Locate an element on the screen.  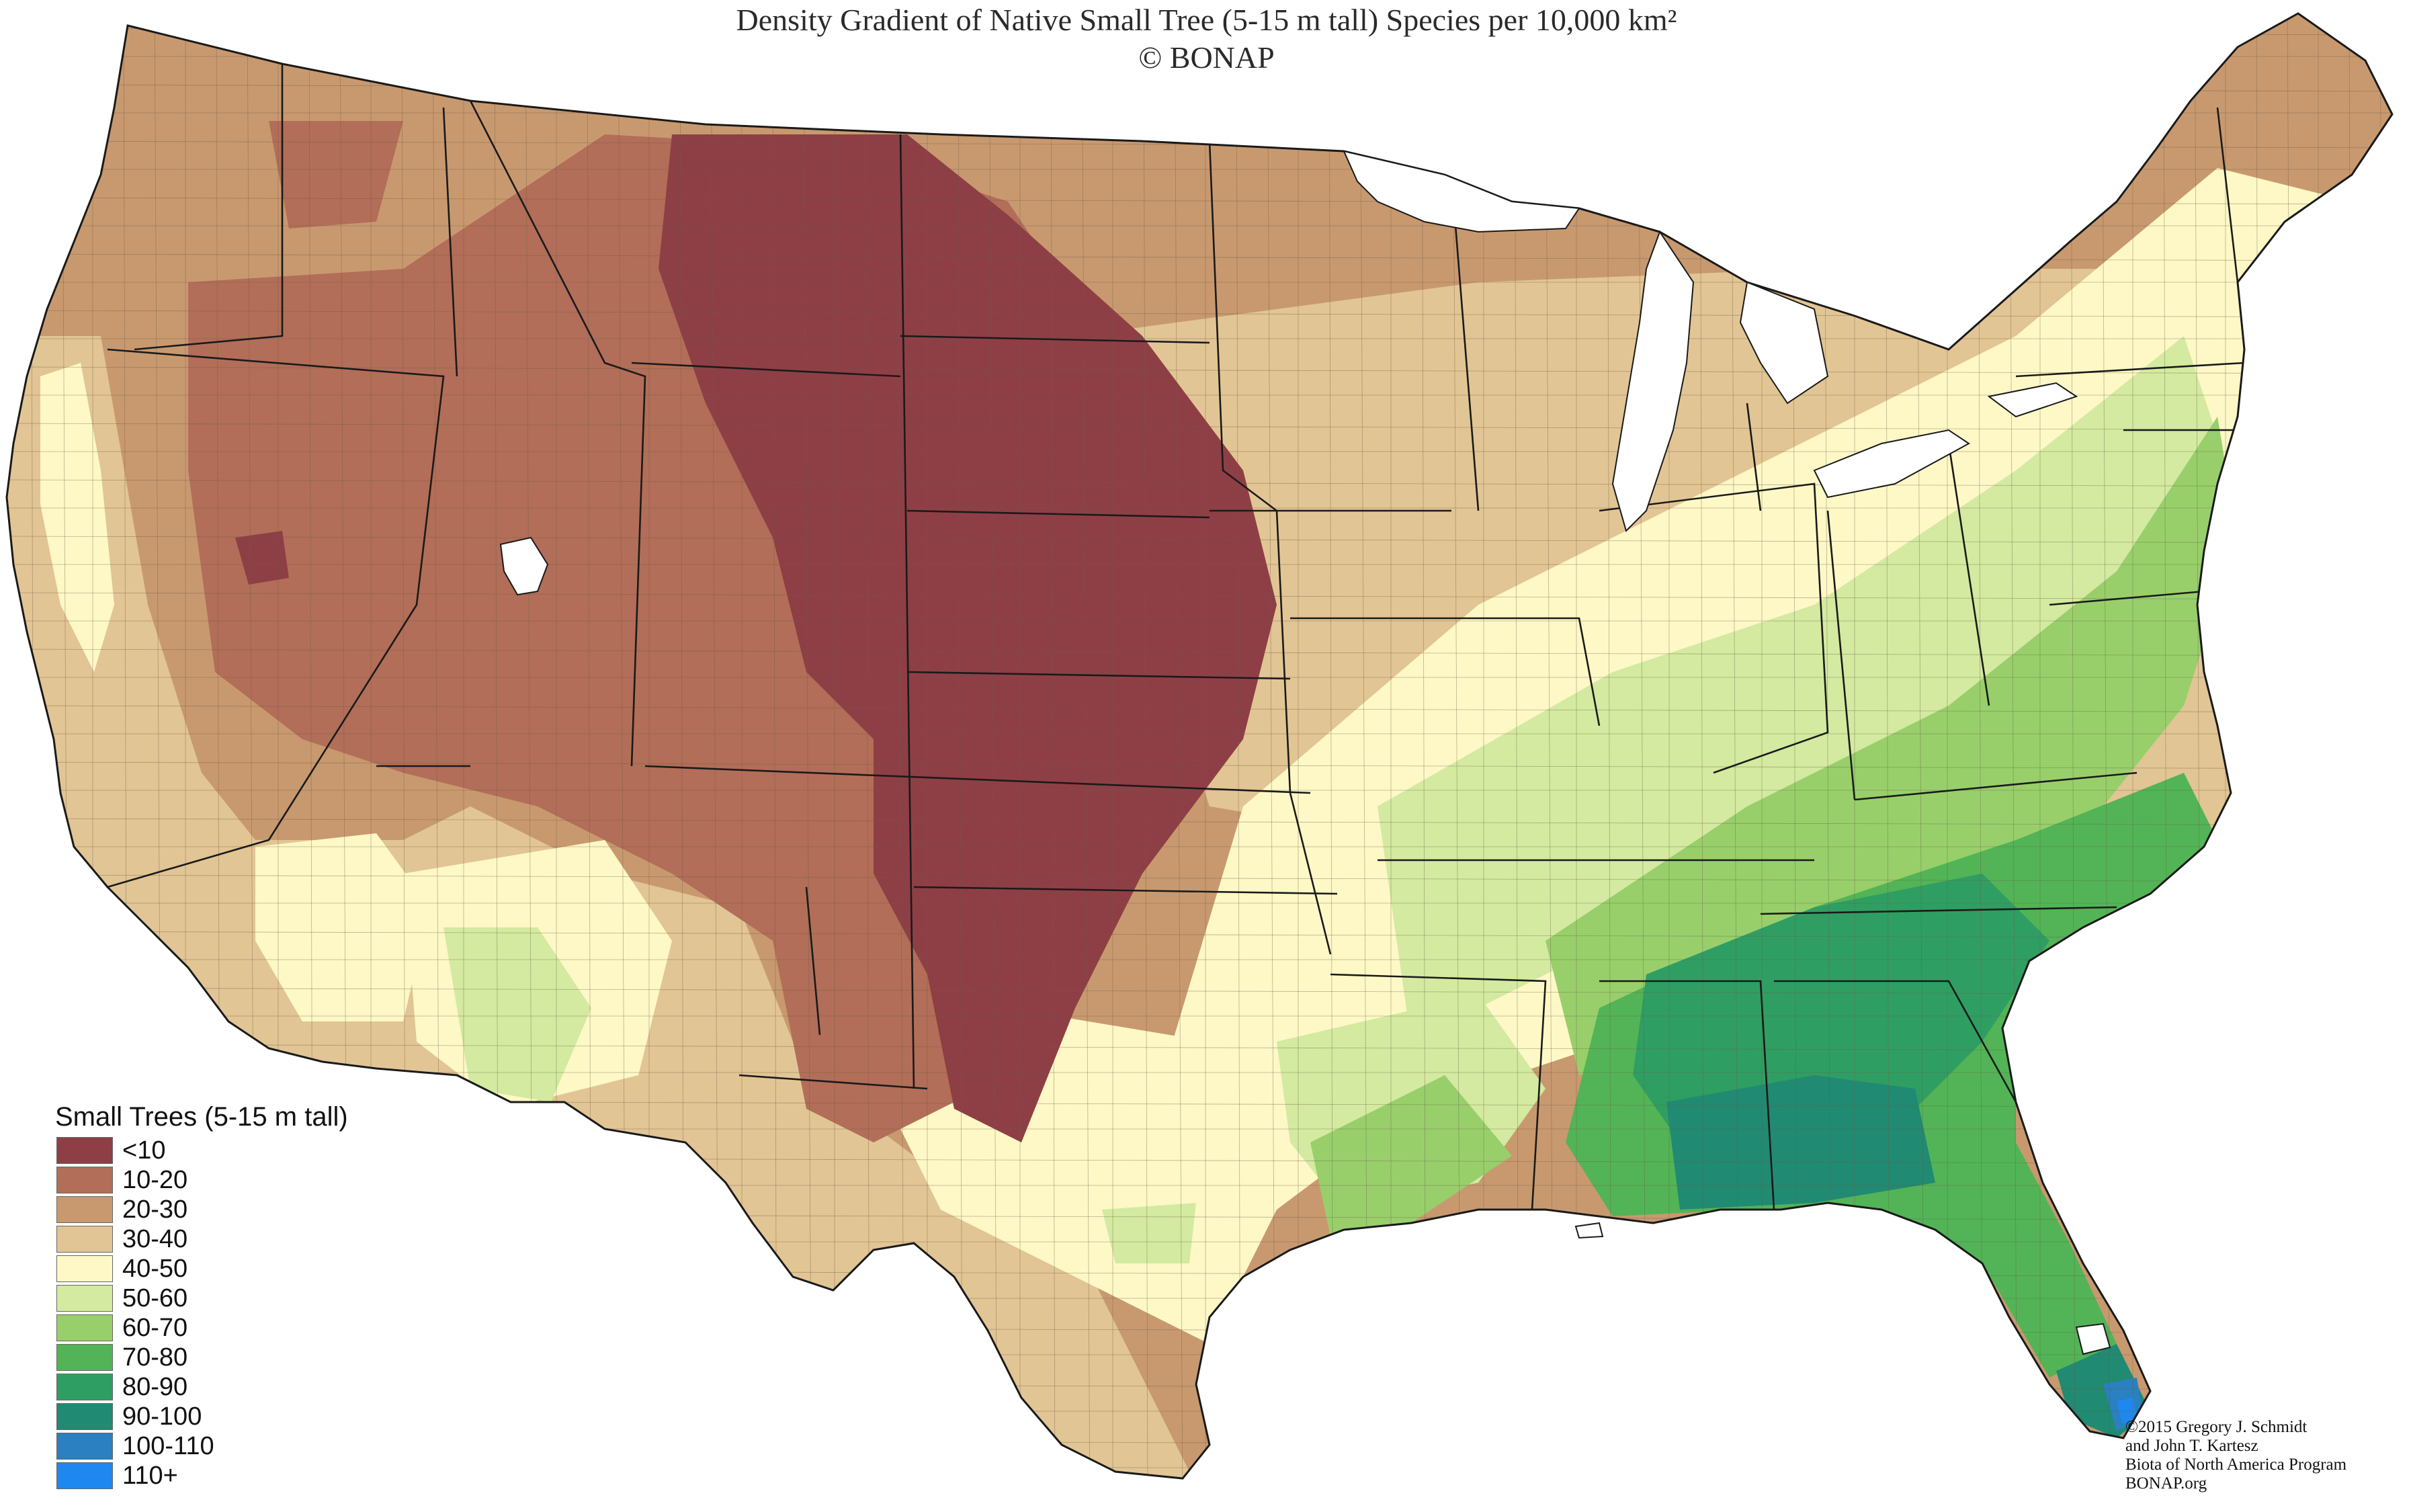
legend-item: 60-70 is located at coordinates (202, 1328).